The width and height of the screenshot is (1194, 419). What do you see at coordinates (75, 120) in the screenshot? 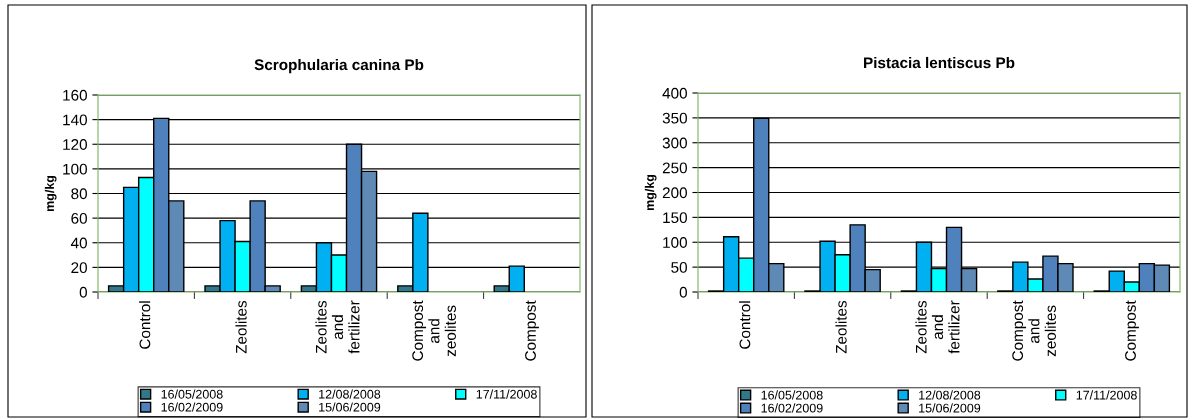
I see `y-tick-label: 140` at bounding box center [75, 120].